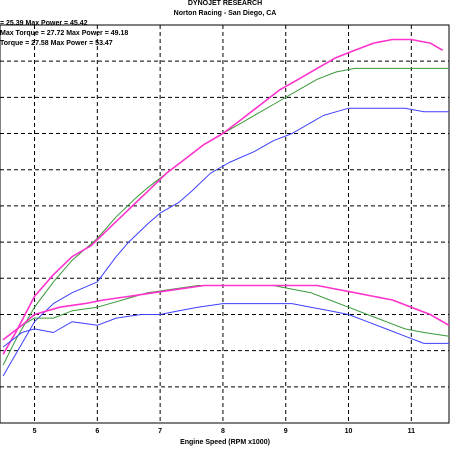 Image resolution: width=450 pixels, height=450 pixels. Describe the element at coordinates (225, 13) in the screenshot. I see `header-location: Norton Racing - San Diego, CA` at that location.